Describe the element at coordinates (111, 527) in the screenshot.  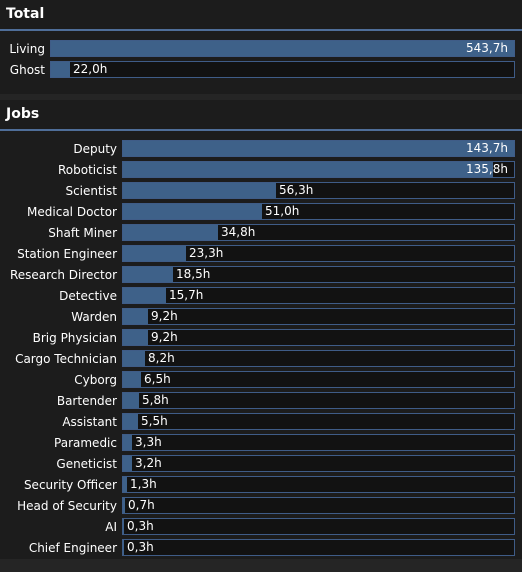
I see `jobs-row-label: AI` at that location.